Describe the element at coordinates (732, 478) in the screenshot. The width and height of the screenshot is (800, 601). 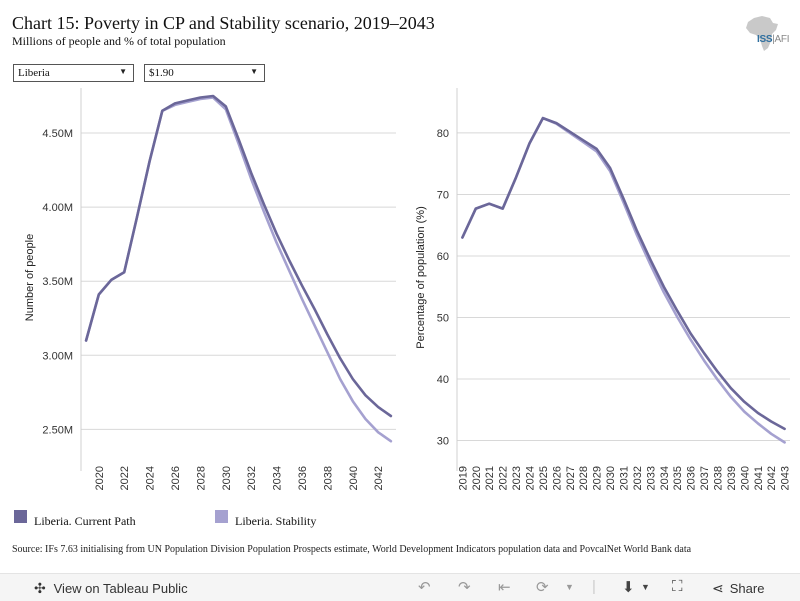
I see `x-tick-label: 2039` at that location.